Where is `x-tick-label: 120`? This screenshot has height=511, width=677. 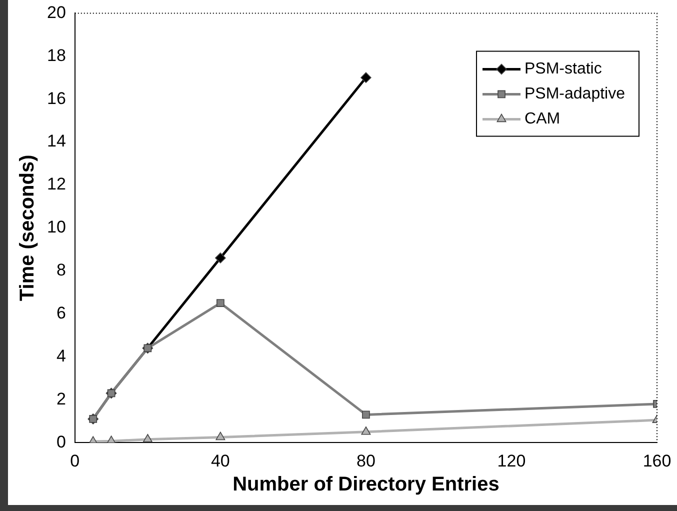
x-tick-label: 120 is located at coordinates (511, 460).